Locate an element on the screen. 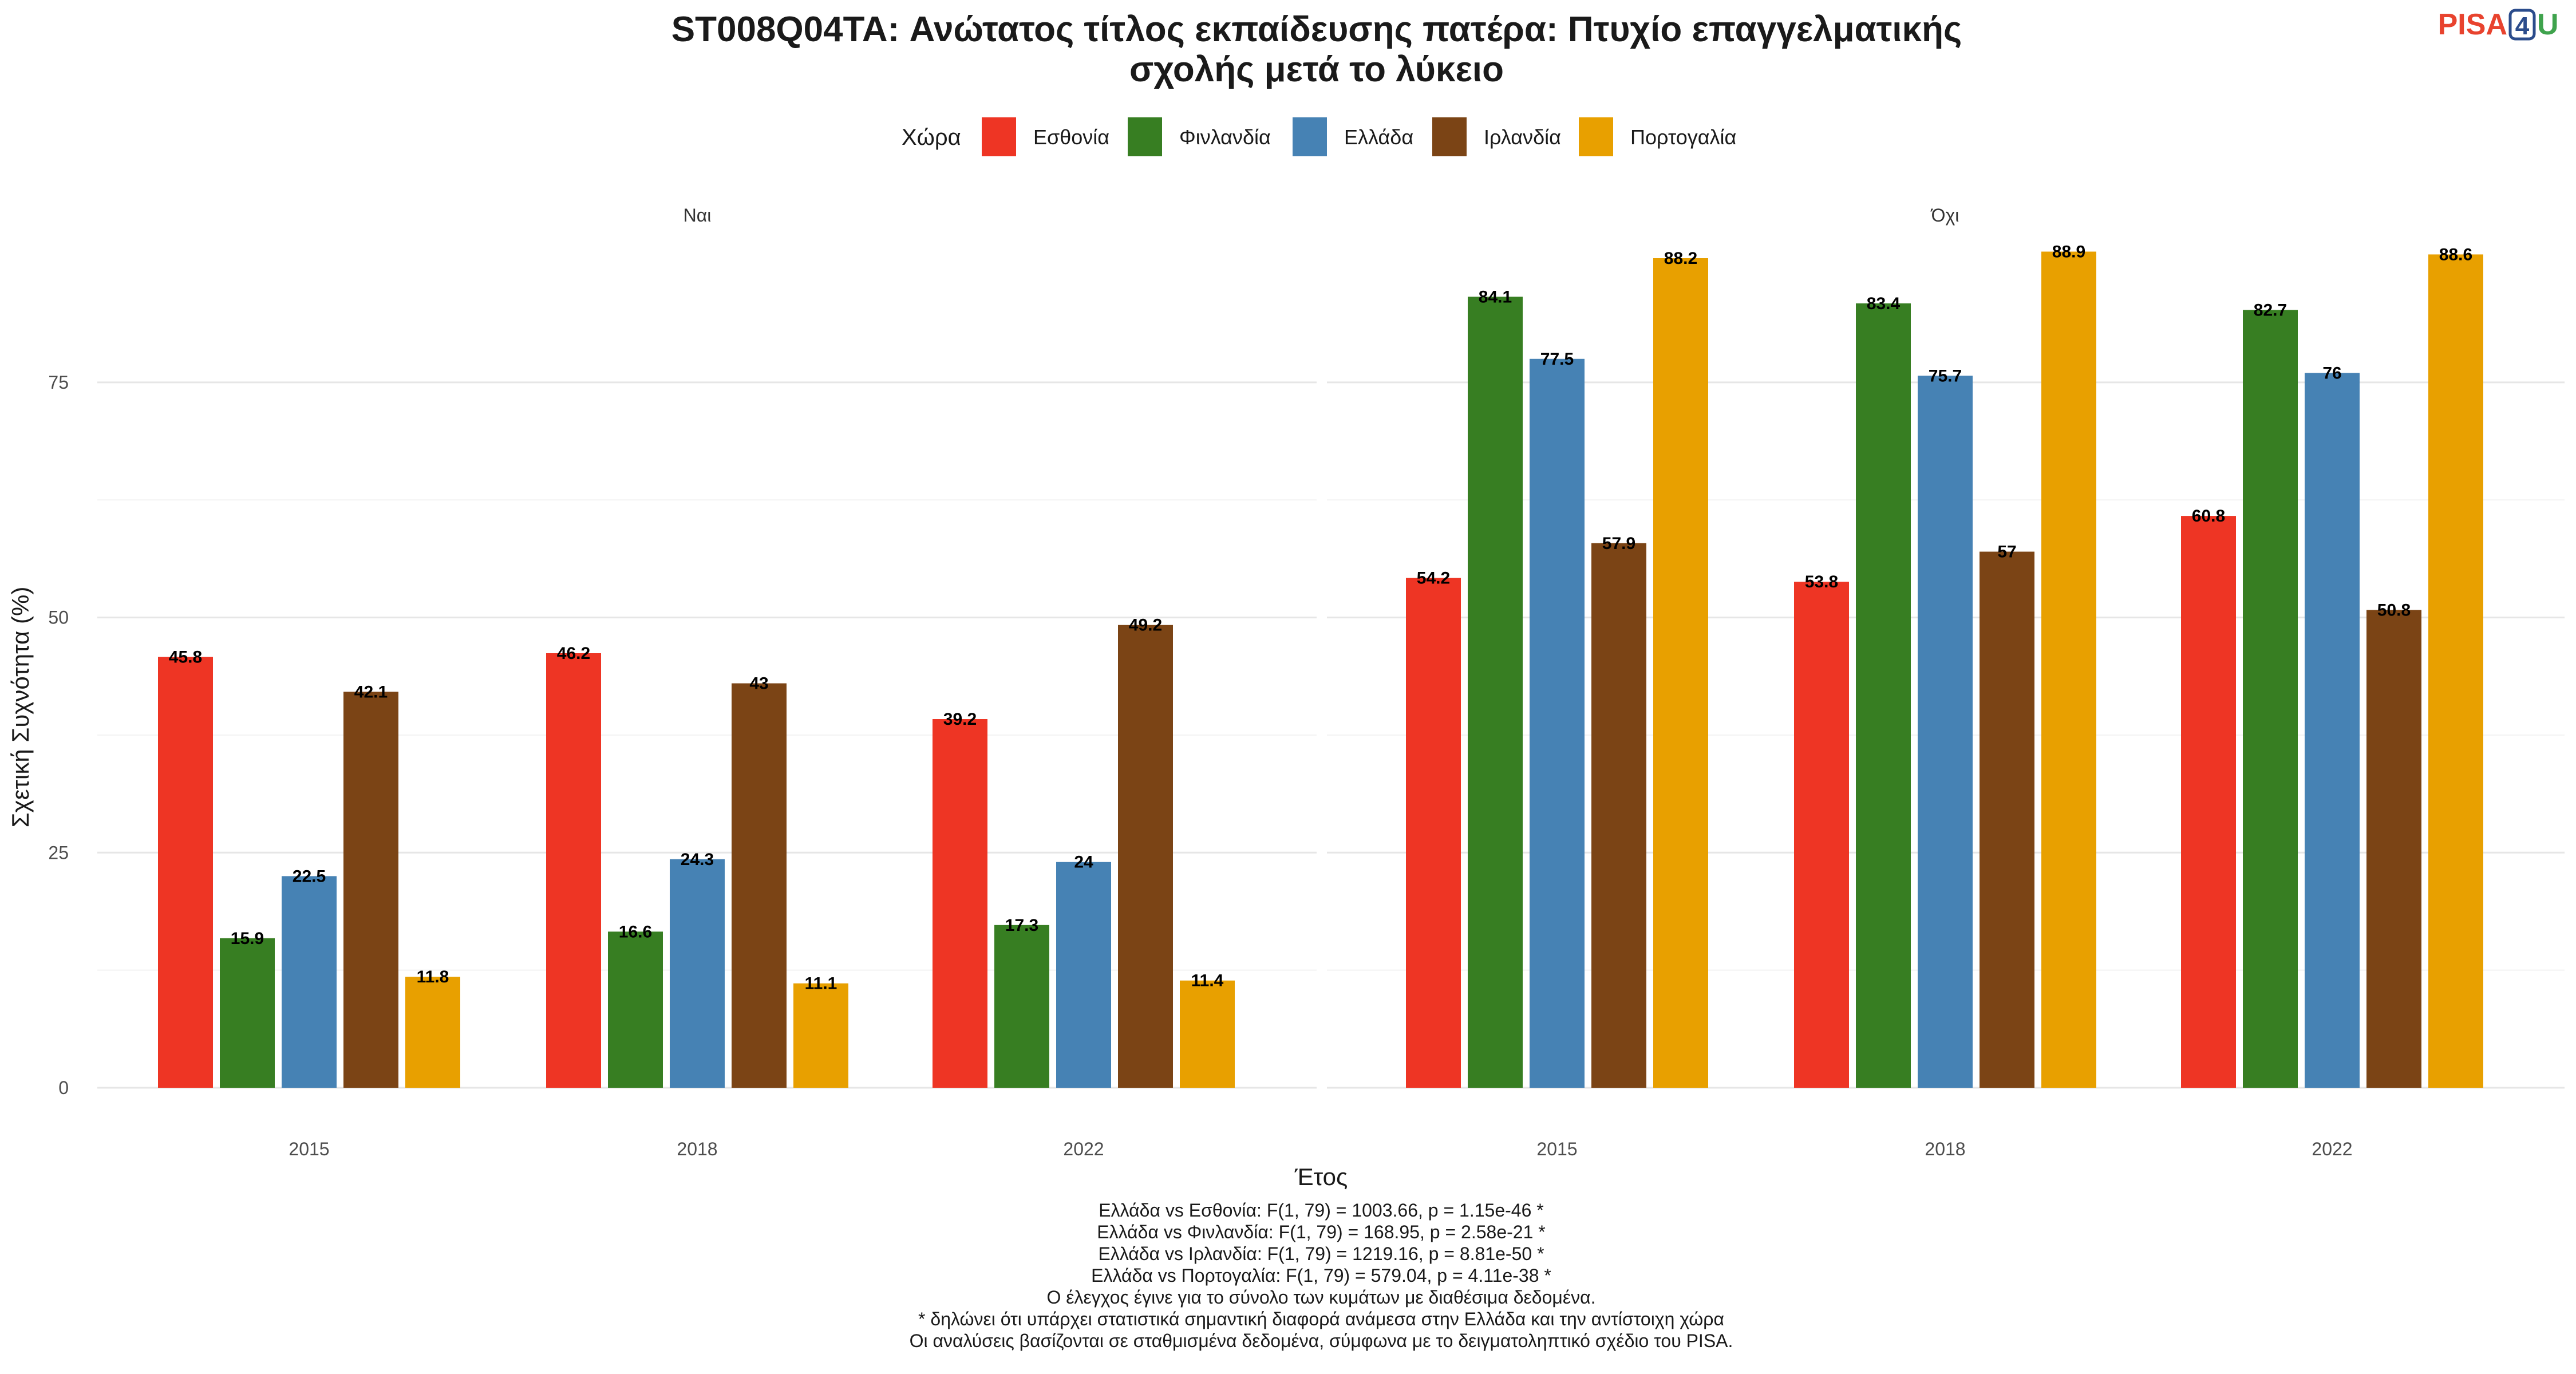 The image size is (2576, 1374). y-tick-label: 50 is located at coordinates (58, 618).